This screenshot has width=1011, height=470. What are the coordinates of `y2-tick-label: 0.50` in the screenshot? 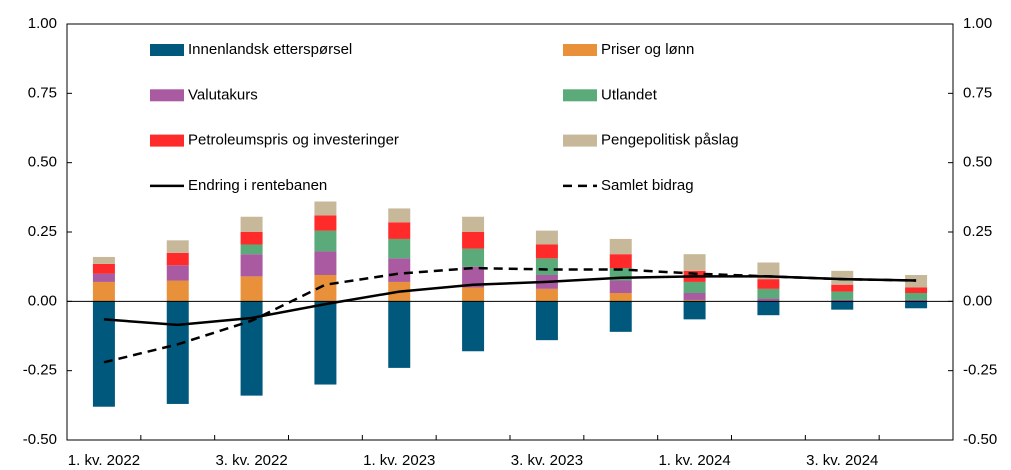 It's located at (977, 162).